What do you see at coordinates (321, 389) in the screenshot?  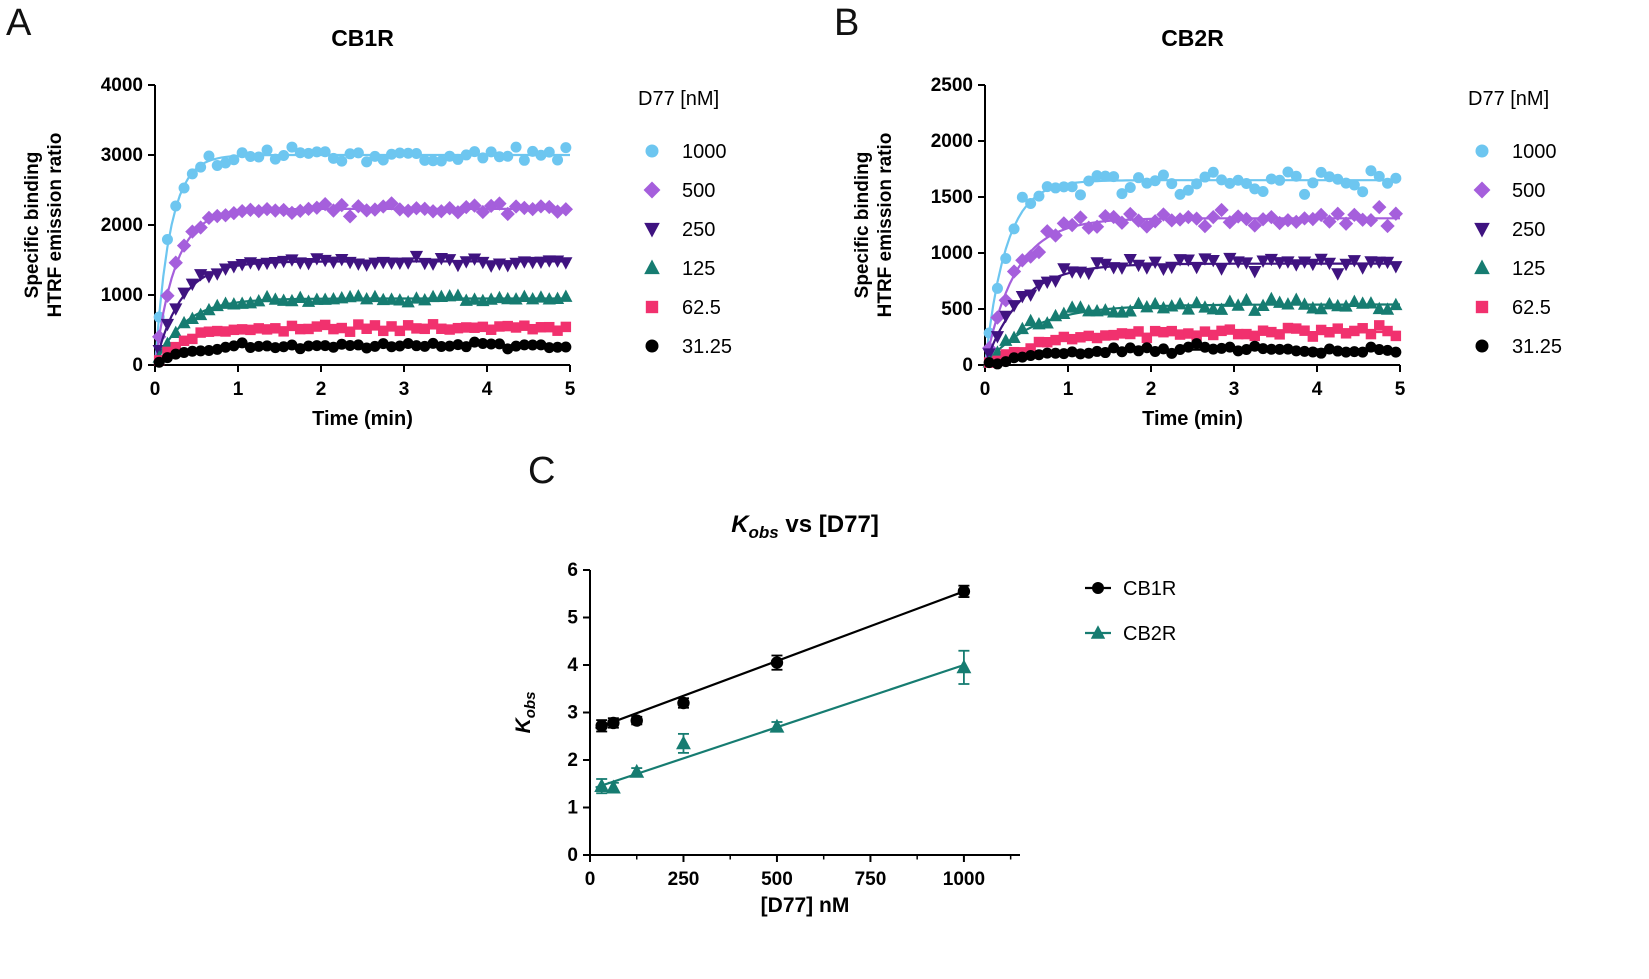 I see `x-tick-label: 2` at bounding box center [321, 389].